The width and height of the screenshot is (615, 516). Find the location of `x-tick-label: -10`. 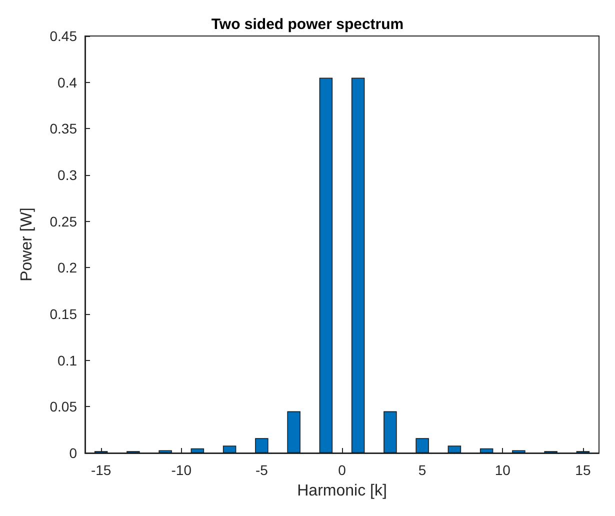

x-tick-label: -10 is located at coordinates (181, 470).